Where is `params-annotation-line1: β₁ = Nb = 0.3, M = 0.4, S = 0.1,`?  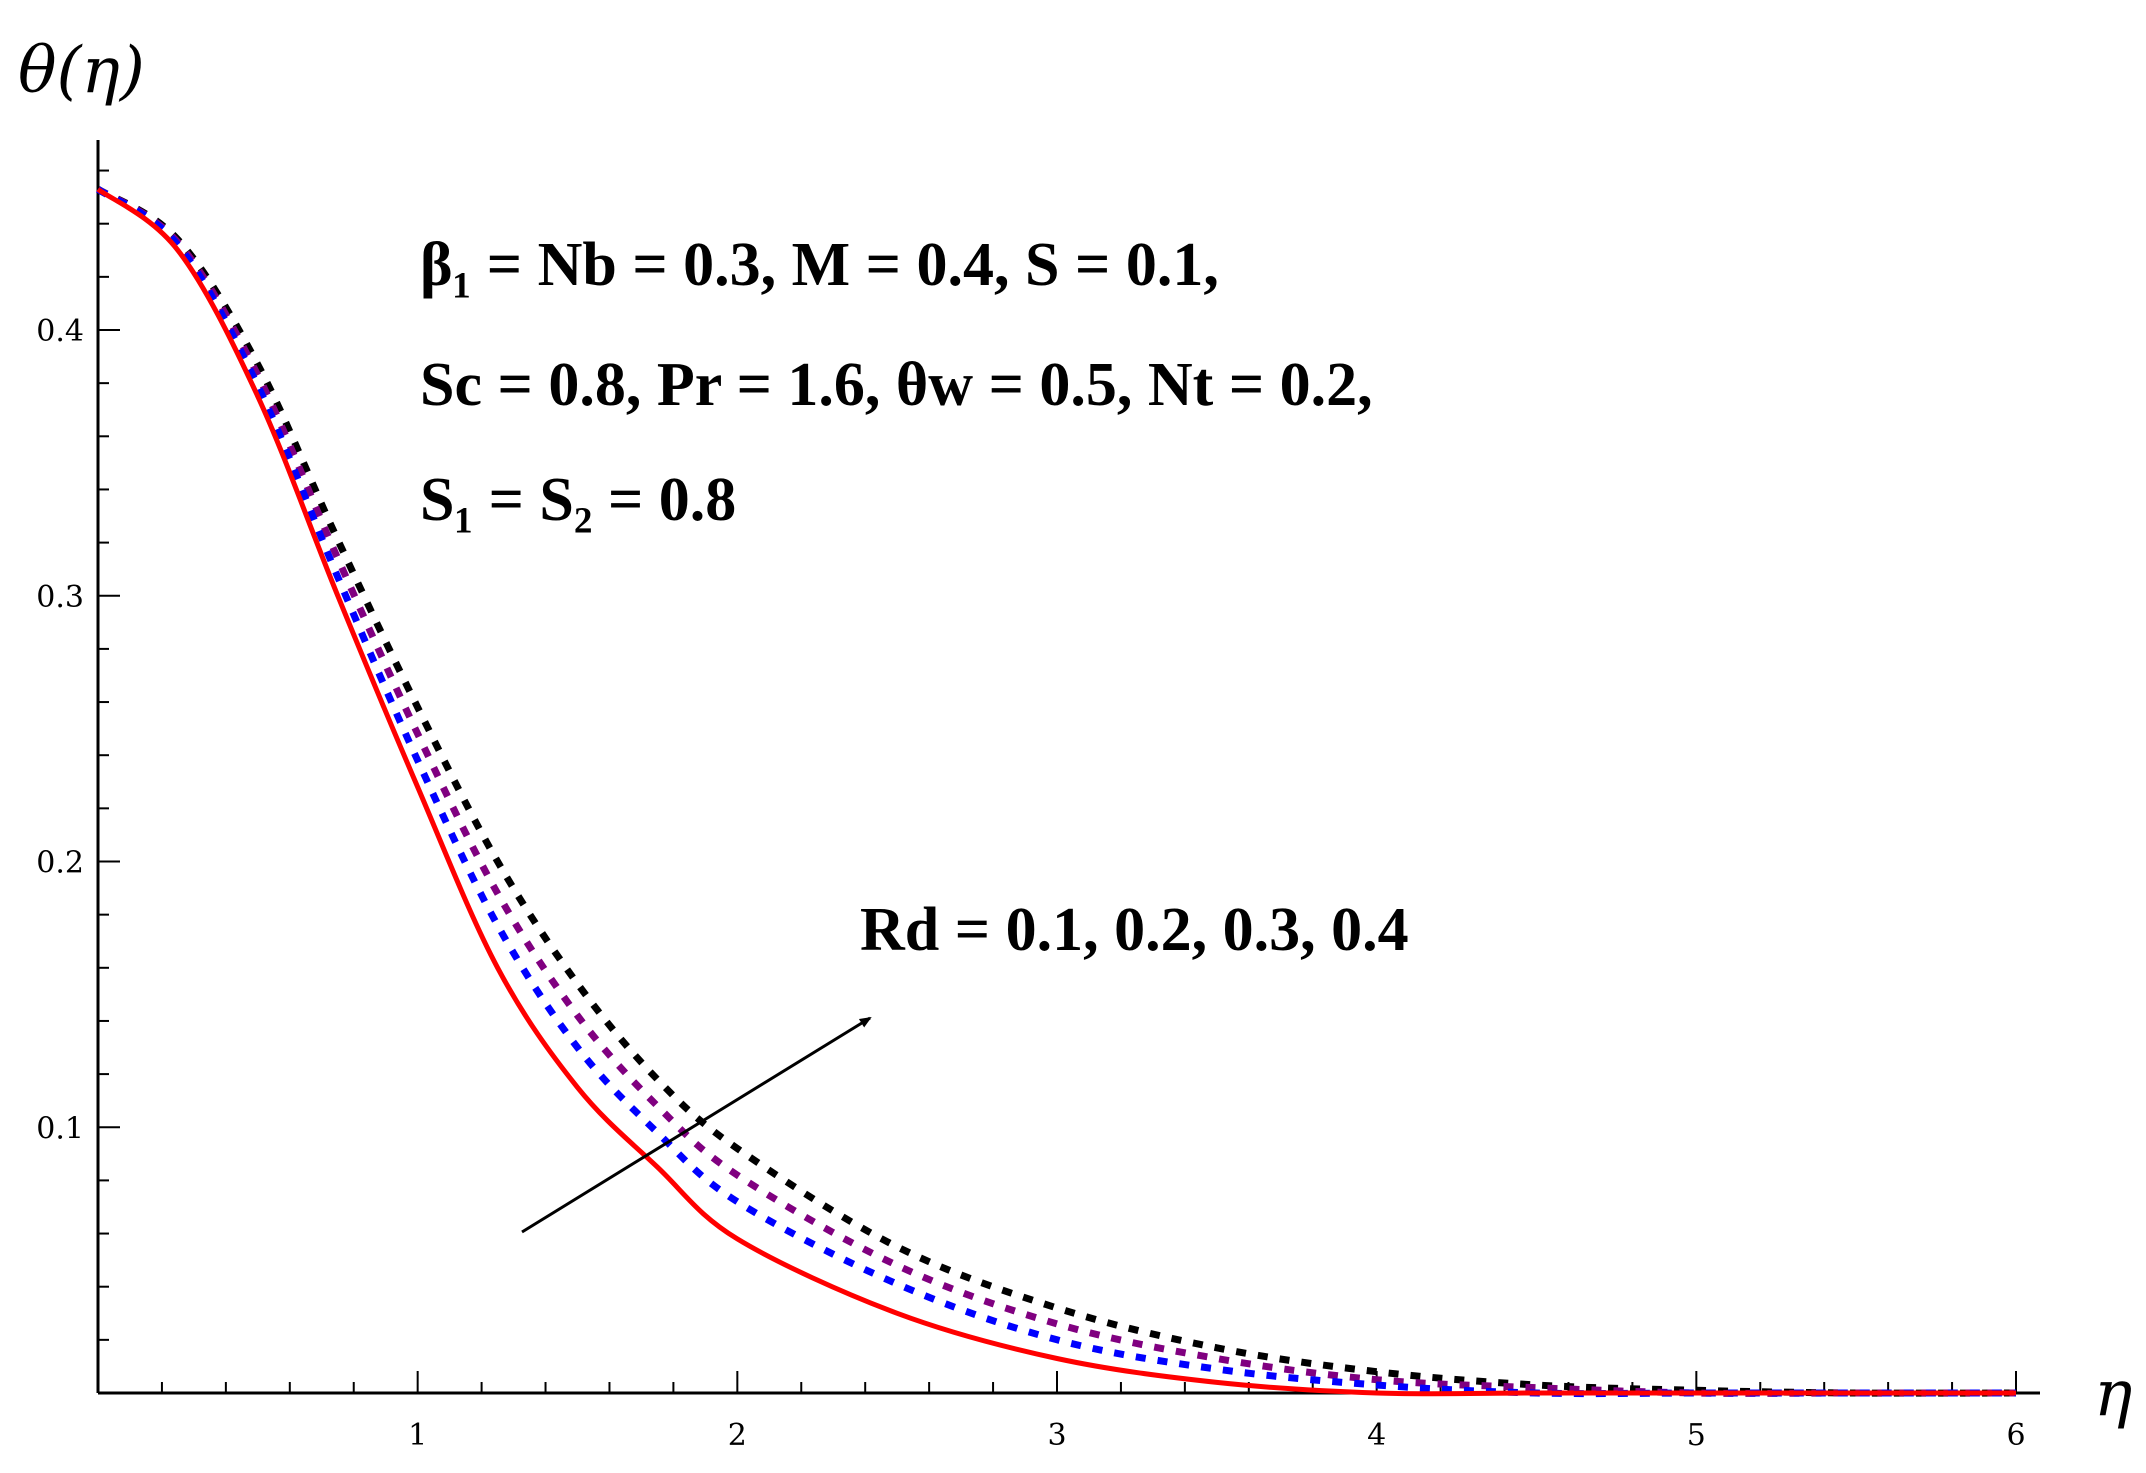
params-annotation-line1: β₁ = Nb = 0.3, M = 0.4, S = 0.1, is located at coordinates (819, 265).